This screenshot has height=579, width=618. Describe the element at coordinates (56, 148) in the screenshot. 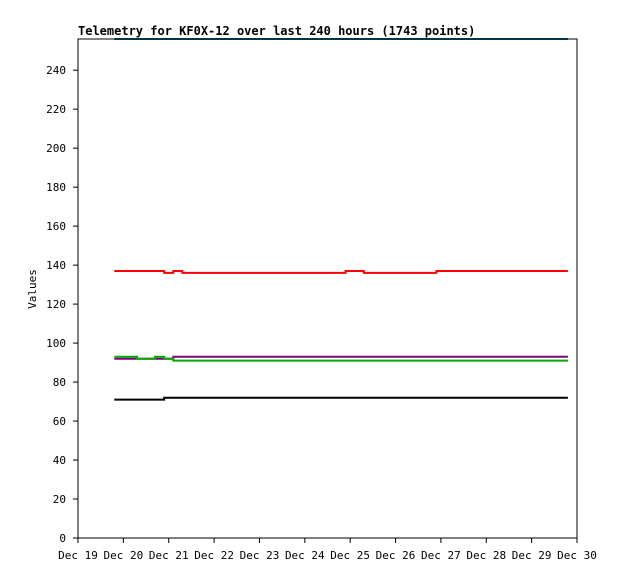

I see `y-tick-label-200: 200` at that location.